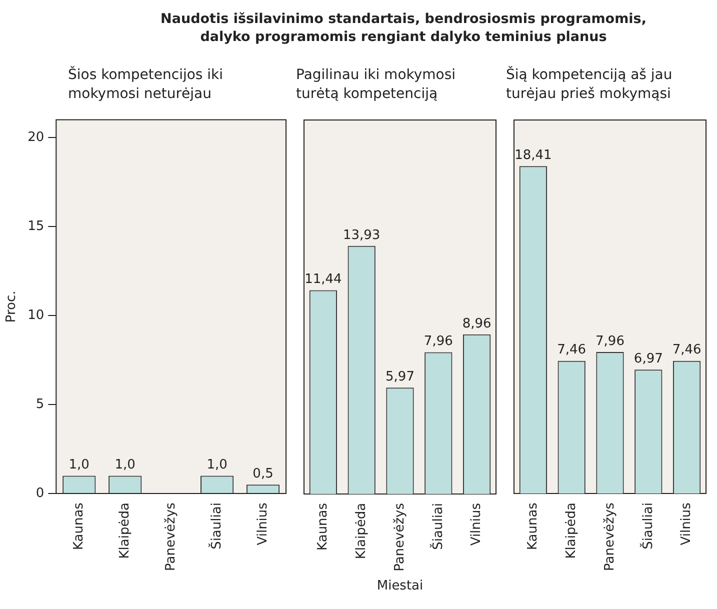 The width and height of the screenshot is (717, 609). What do you see at coordinates (145, 84) in the screenshot?
I see `chart-title: Šios kompetencijos iki mokymosi neturėjau` at bounding box center [145, 84].